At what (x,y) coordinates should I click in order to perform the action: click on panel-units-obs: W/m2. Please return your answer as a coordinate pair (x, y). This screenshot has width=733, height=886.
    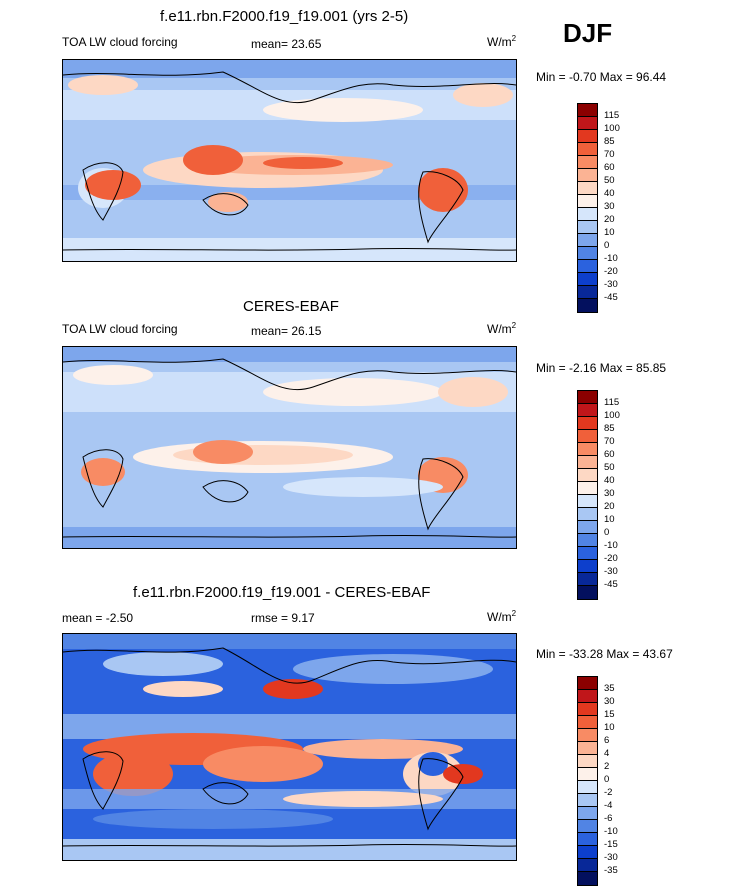
    Looking at the image, I should click on (502, 328).